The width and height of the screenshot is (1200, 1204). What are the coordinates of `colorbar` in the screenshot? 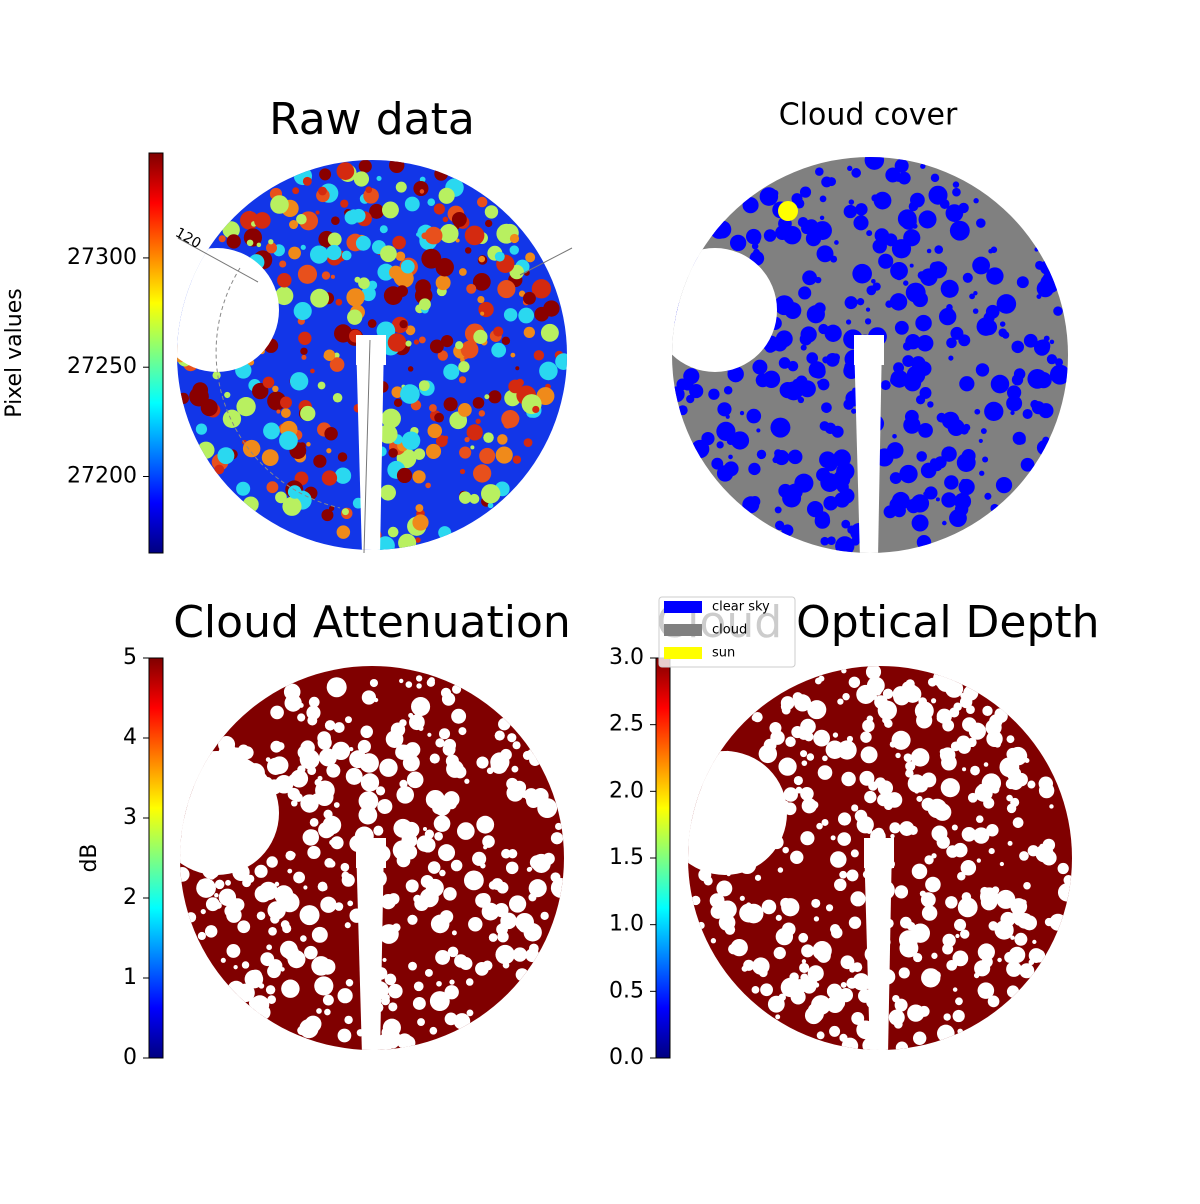 It's located at (156, 353).